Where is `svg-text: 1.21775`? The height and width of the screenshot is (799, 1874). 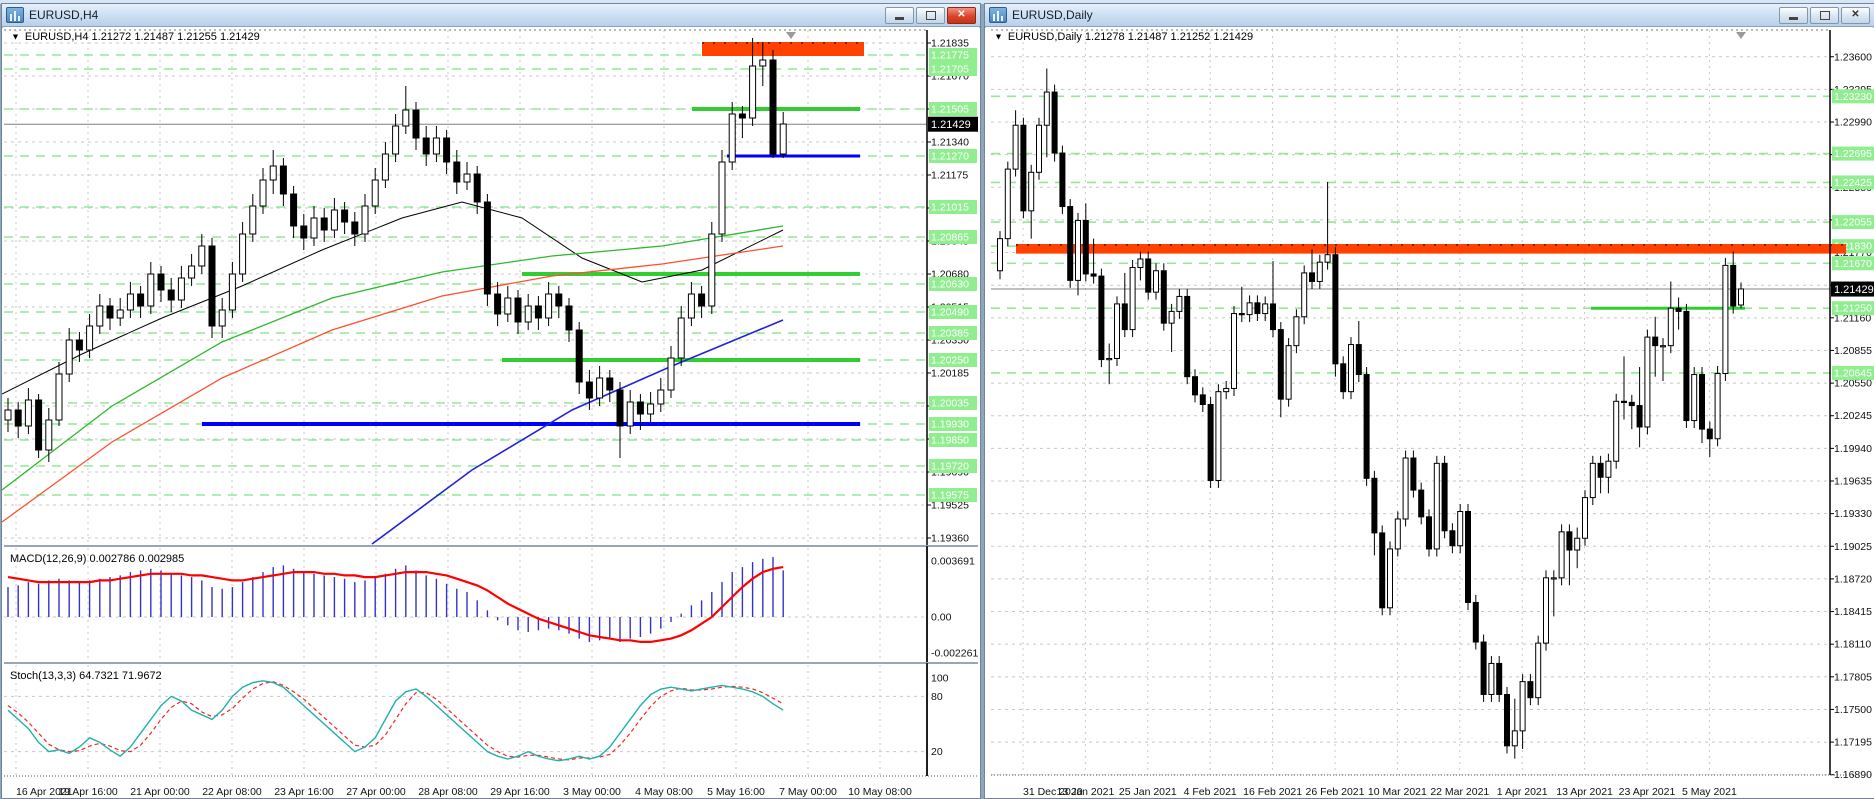 svg-text: 1.21775 is located at coordinates (950, 56).